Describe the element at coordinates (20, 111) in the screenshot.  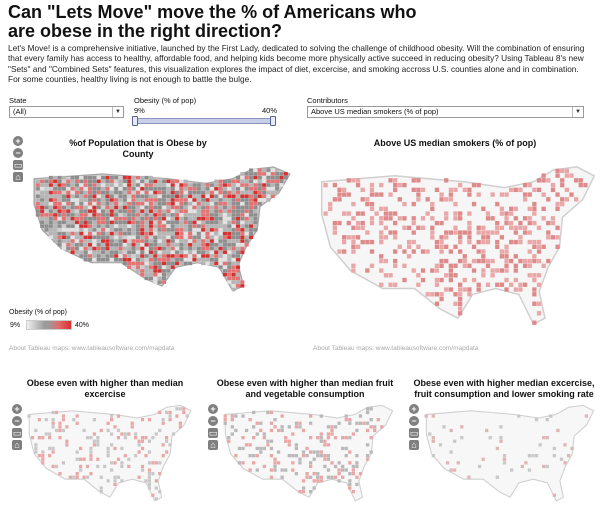
I see `state-dropdown-value: (All)` at that location.